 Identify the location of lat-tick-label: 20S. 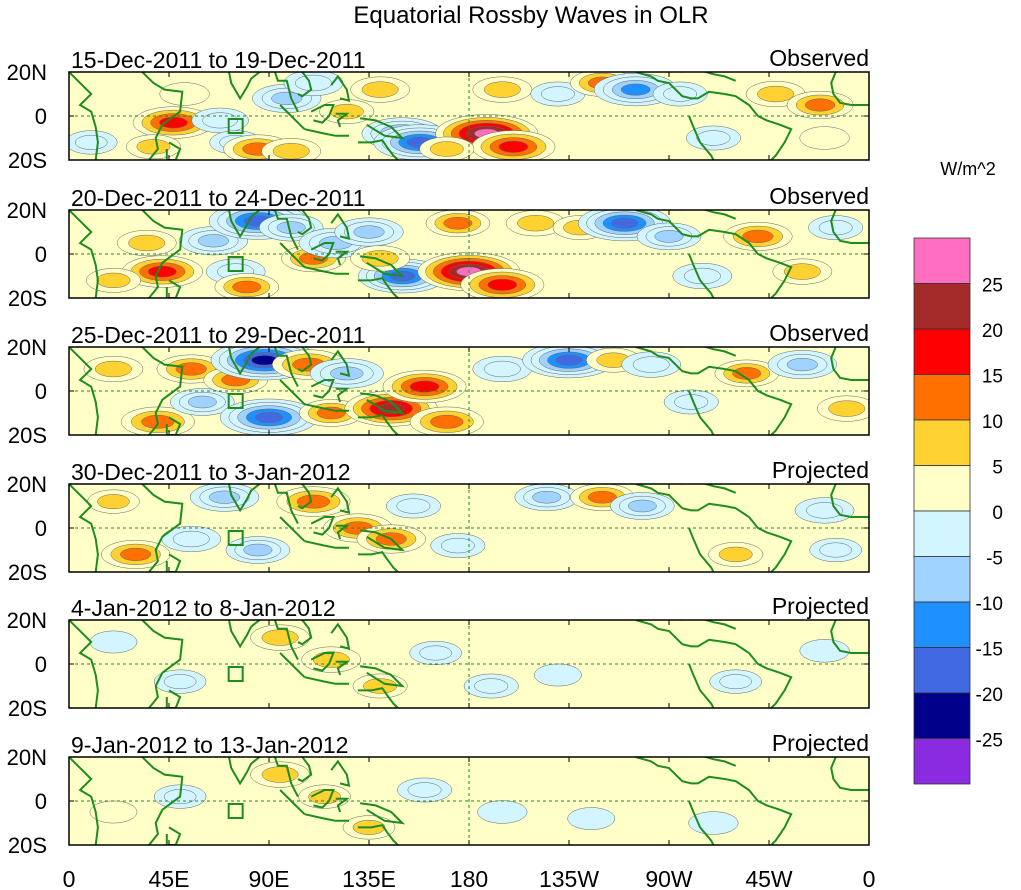
(27, 572).